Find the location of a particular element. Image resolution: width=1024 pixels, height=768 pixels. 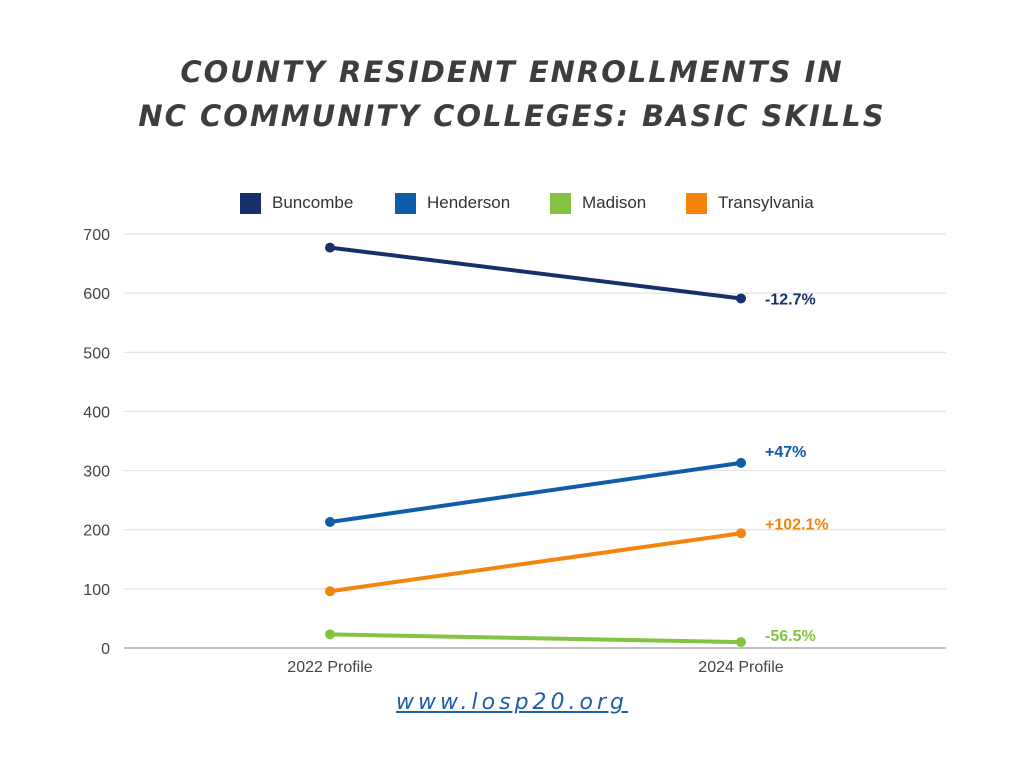

legend-swatch-buncombe is located at coordinates (250, 203).